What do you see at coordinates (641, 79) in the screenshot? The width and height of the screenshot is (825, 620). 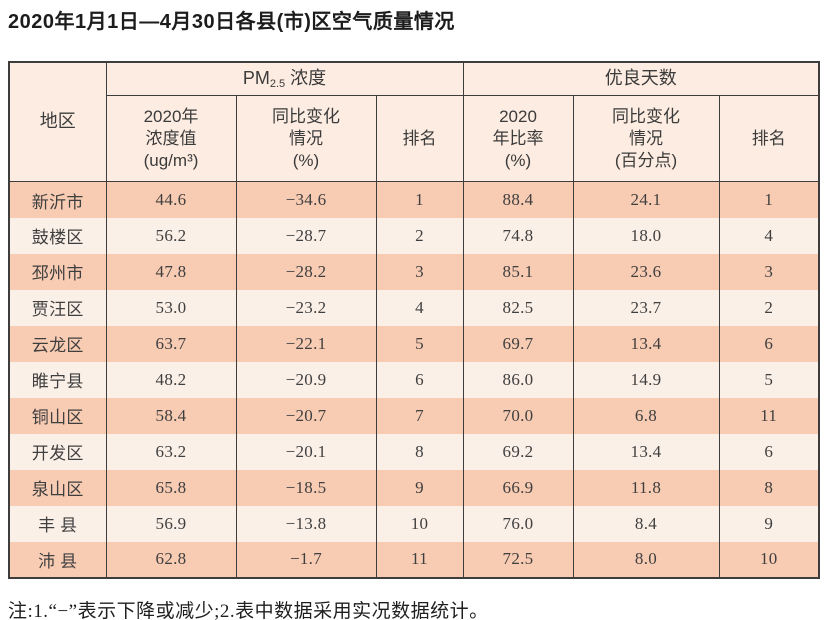 I see `group-header-good-days: 优良天数` at bounding box center [641, 79].